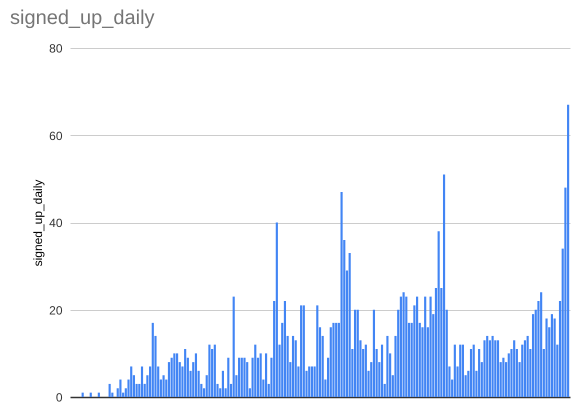 Image resolution: width=580 pixels, height=410 pixels. What do you see at coordinates (56, 135) in the screenshot?
I see `y-tick-label: 60` at bounding box center [56, 135].